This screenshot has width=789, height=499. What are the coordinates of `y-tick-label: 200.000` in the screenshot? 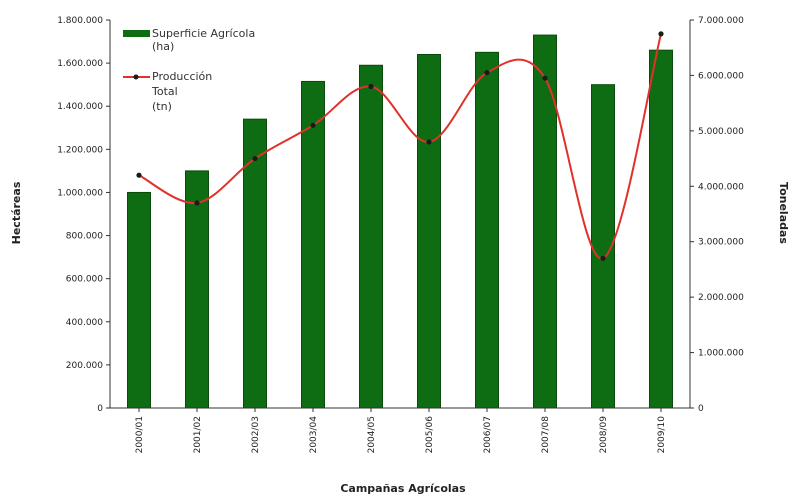 It's located at (84, 366).